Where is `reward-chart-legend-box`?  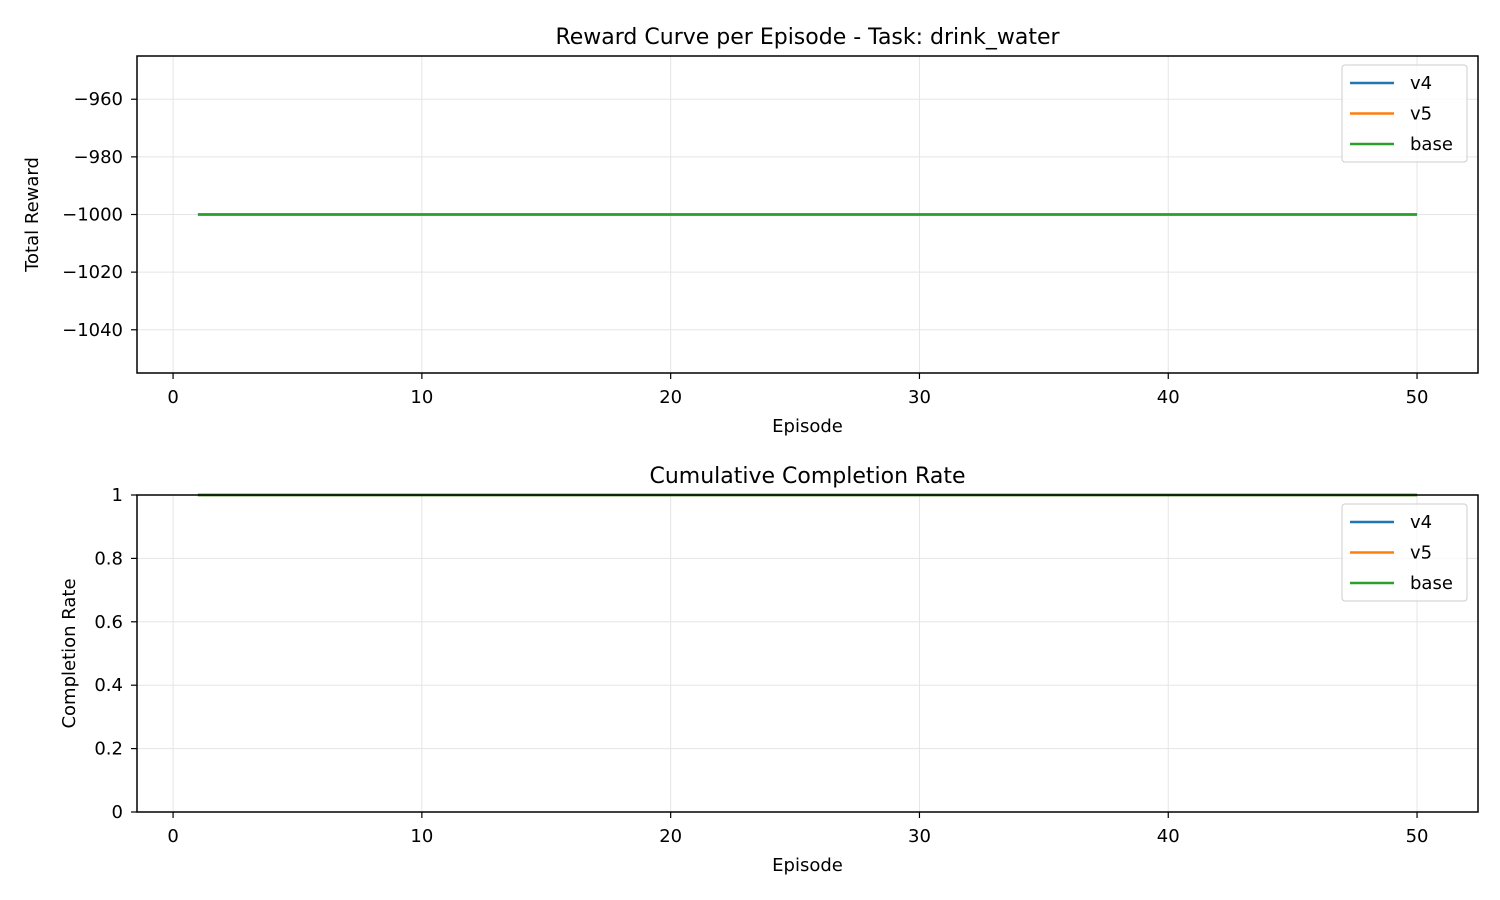
reward-chart-legend-box is located at coordinates (1404, 113).